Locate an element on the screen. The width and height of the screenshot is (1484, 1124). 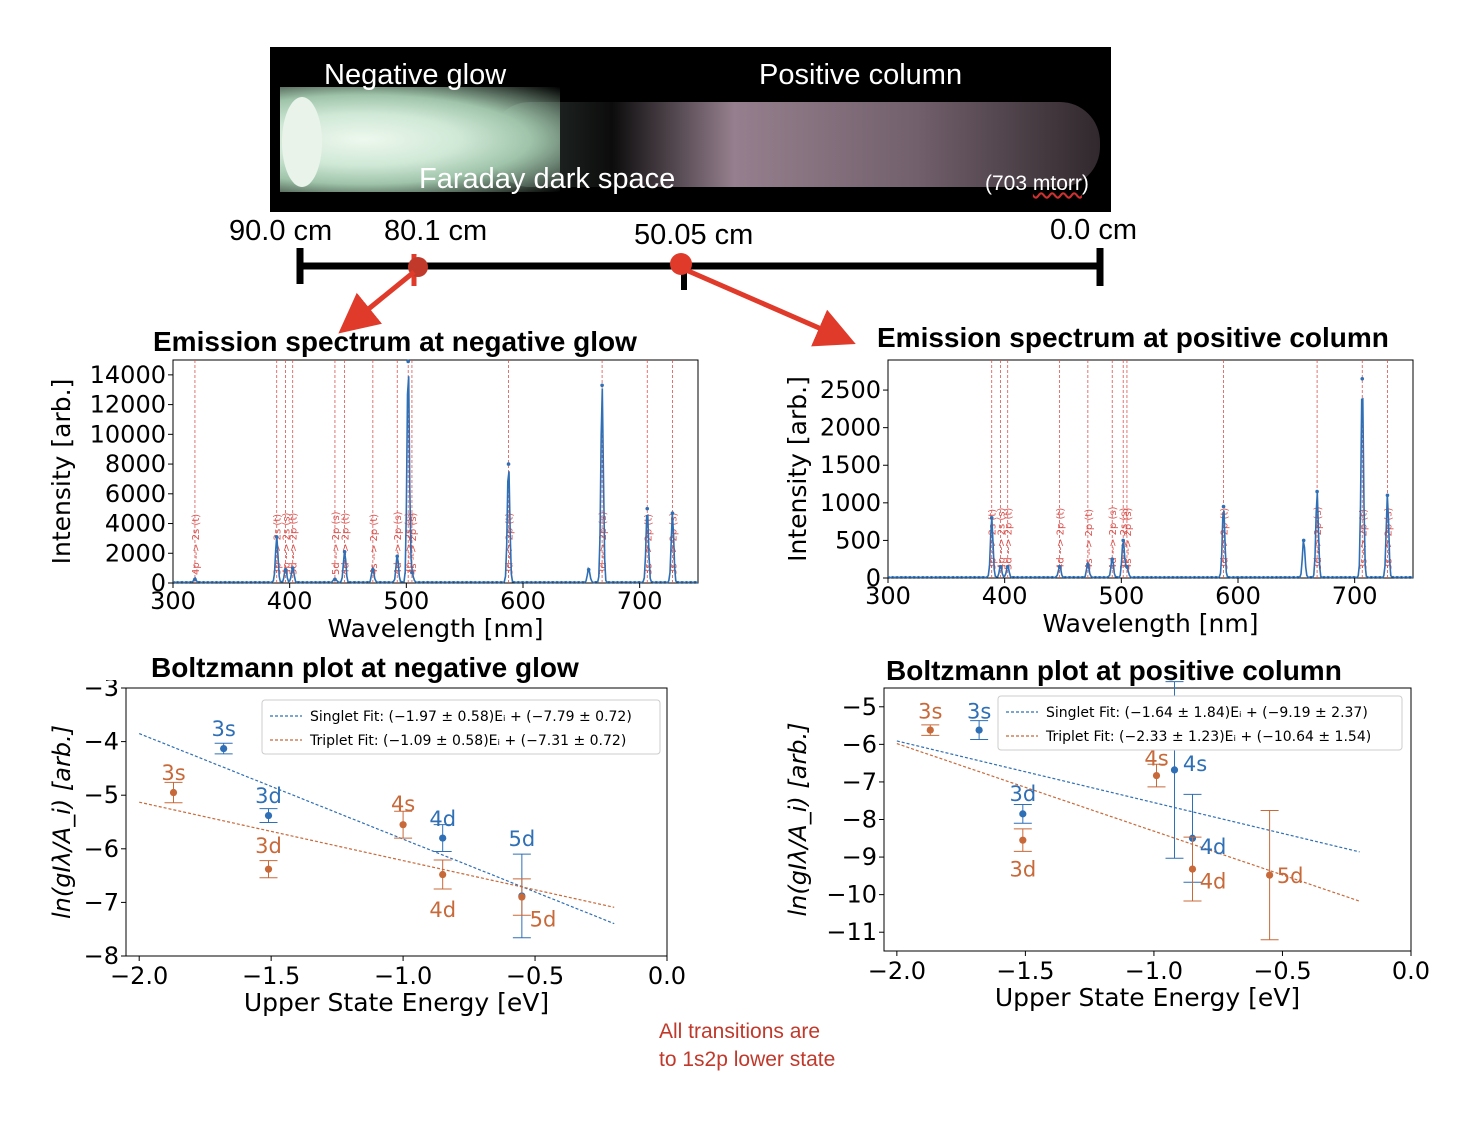
y-tick-label: 14000 is located at coordinates (128, 375).